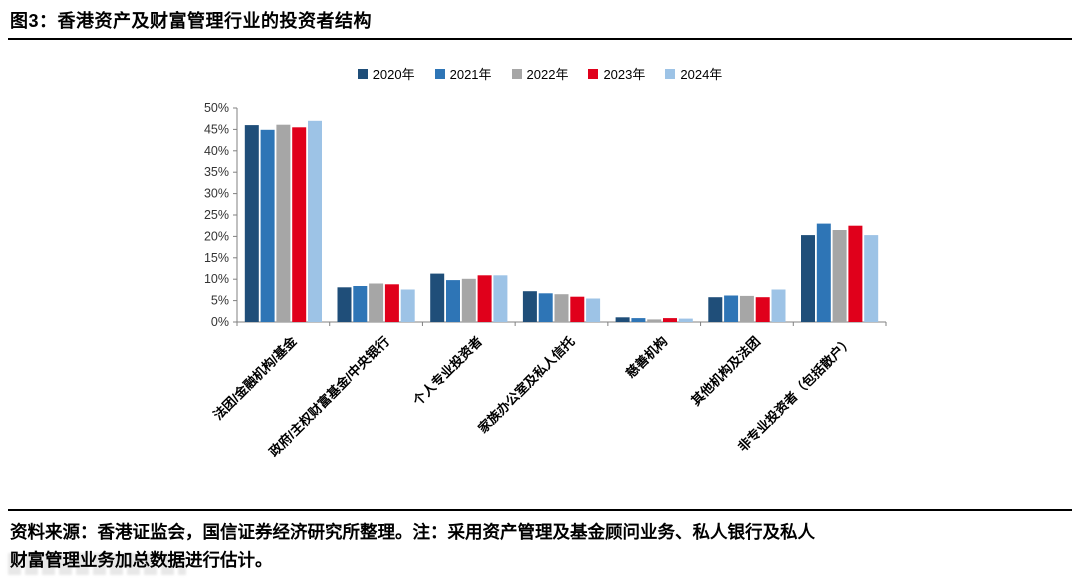 The image size is (1080, 587). I want to click on legend-item: 2022年, so click(540, 73).